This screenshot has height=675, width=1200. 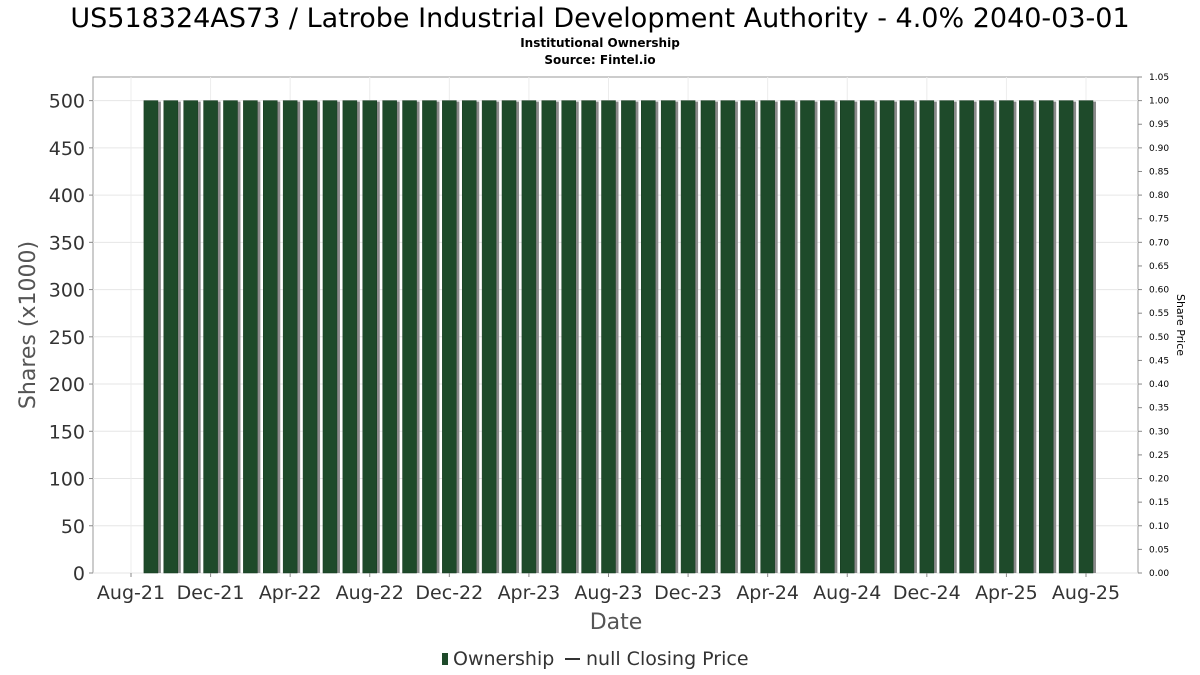 I want to click on y2-tick-label: 0.15, so click(x=1159, y=503).